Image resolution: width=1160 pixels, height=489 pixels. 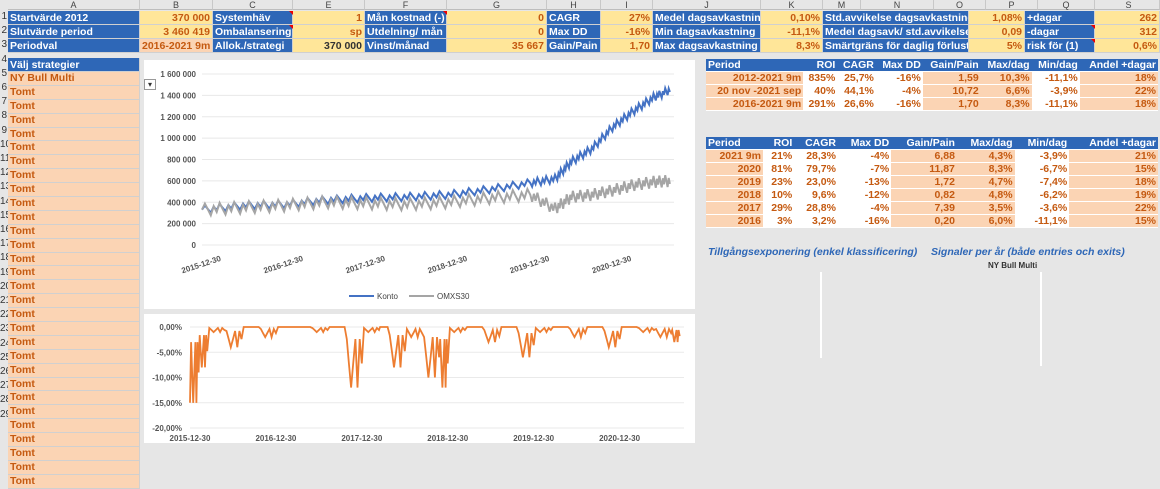 What do you see at coordinates (4, 201) in the screenshot?
I see `row-number: 14` at bounding box center [4, 201].